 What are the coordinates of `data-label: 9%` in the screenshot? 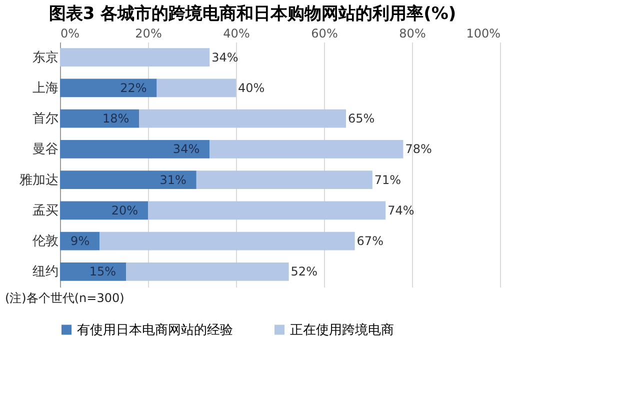 It's located at (80, 241).